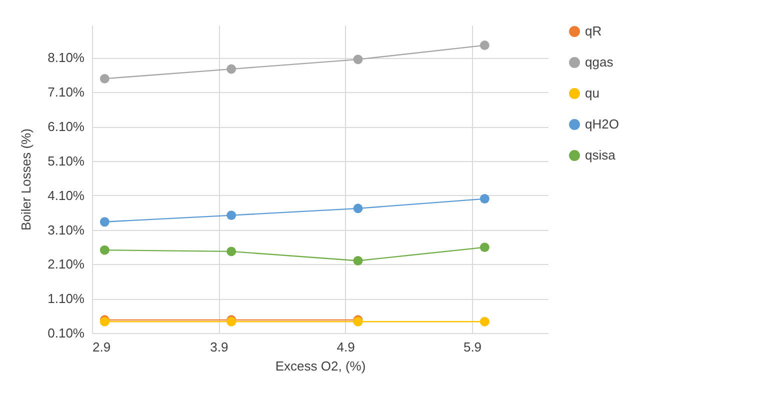 The width and height of the screenshot is (757, 404). Describe the element at coordinates (599, 62) in the screenshot. I see `legend-label: qgas` at that location.